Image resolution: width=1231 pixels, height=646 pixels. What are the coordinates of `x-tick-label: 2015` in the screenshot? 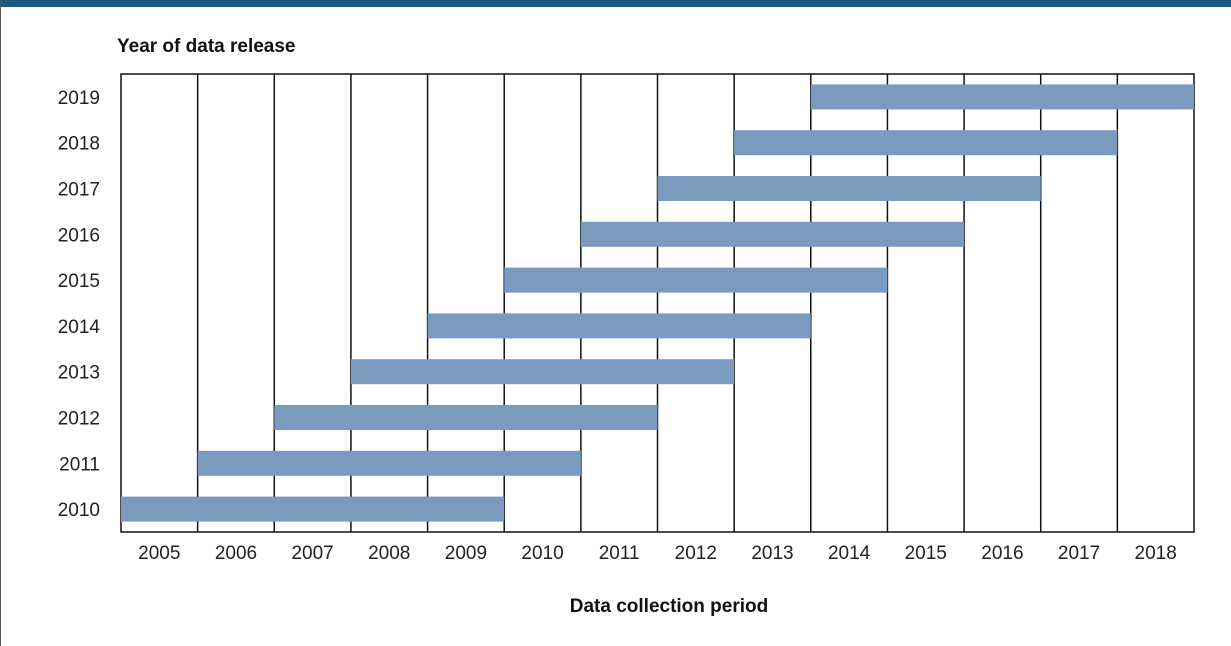 It's located at (926, 553).